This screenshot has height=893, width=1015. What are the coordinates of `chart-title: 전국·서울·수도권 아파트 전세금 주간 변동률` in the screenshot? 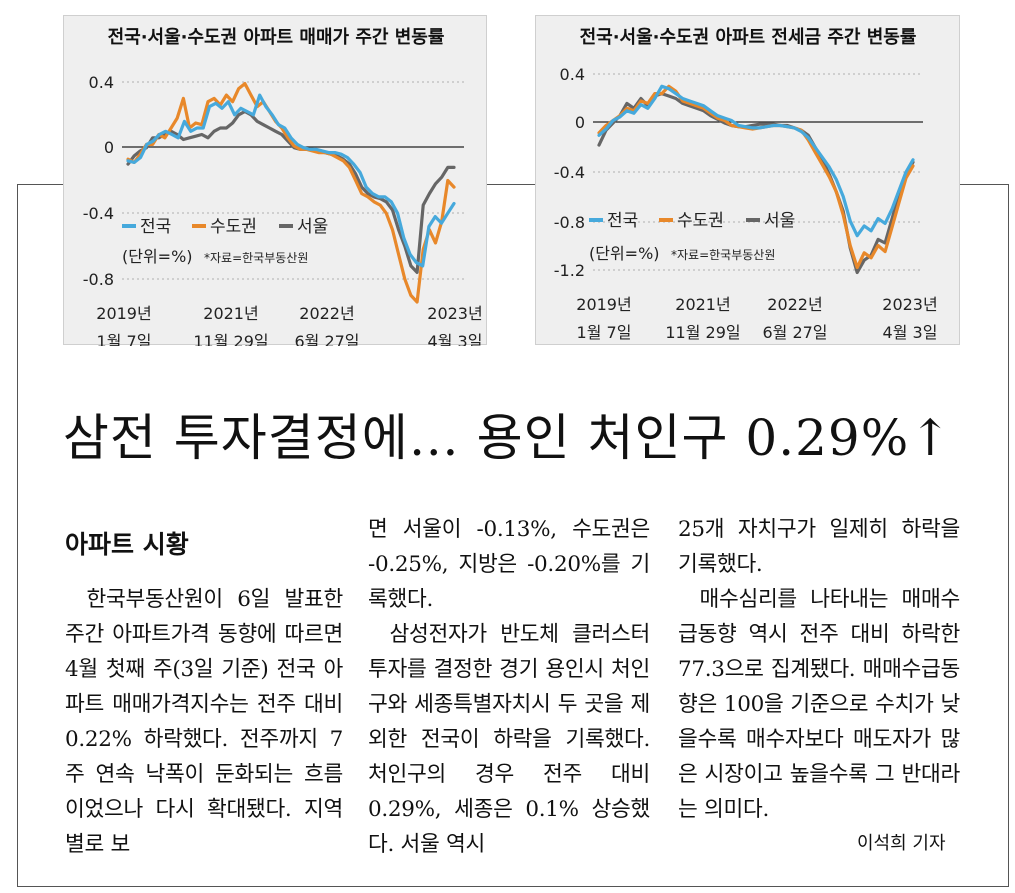 It's located at (748, 37).